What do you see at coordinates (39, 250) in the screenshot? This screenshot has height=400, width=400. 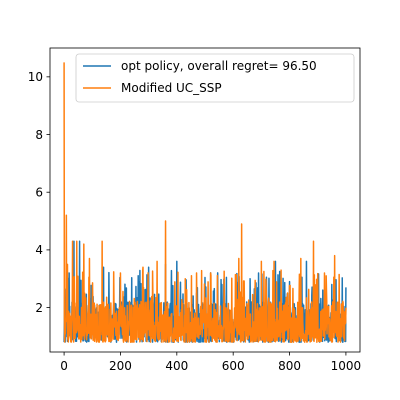 I see `y-tick-label: 4` at bounding box center [39, 250].